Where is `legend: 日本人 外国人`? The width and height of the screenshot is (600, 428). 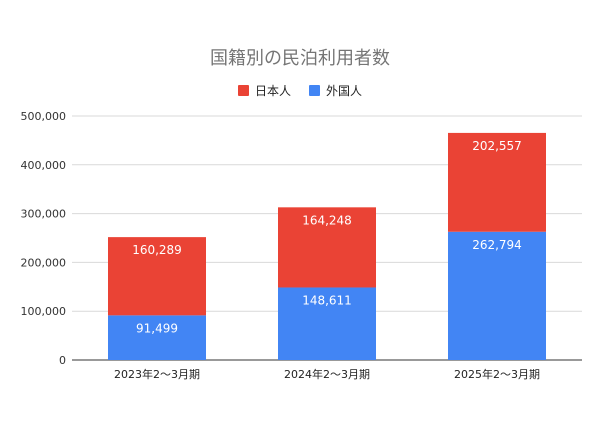
legend: 日本人 外国人 is located at coordinates (300, 90).